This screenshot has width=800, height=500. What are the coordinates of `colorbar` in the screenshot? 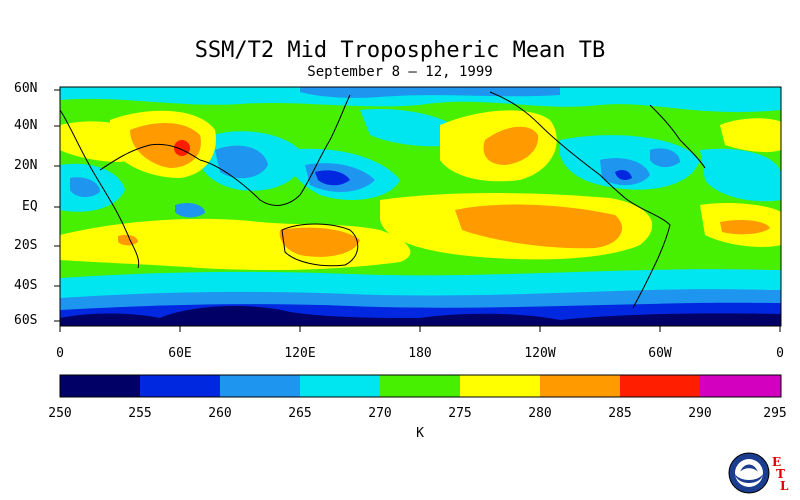 It's located at (420, 386).